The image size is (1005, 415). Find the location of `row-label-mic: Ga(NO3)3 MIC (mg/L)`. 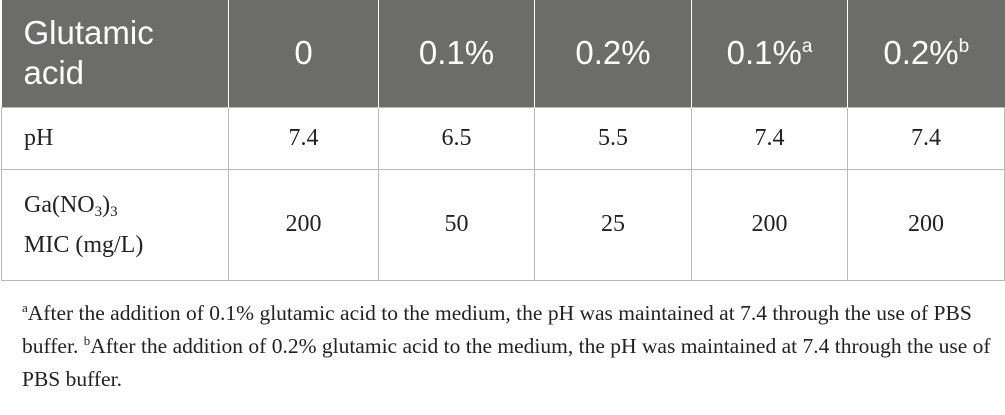

row-label-mic: Ga(NO3)3 MIC (mg/L) is located at coordinates (115, 224).